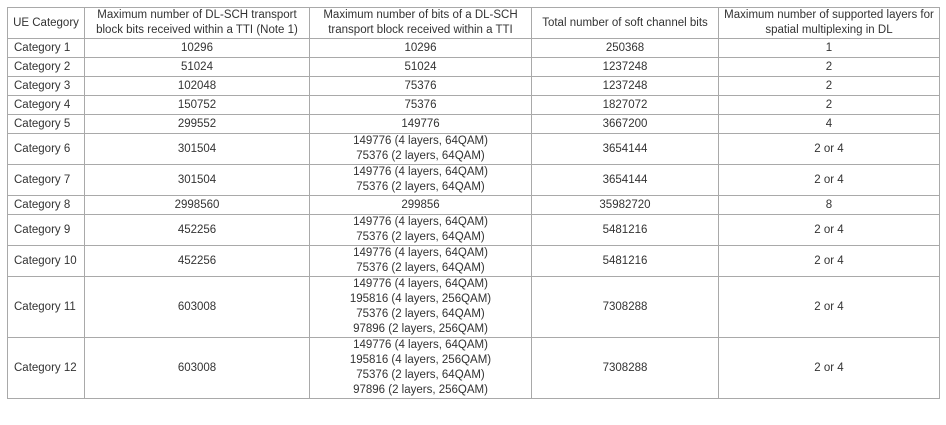 This screenshot has height=425, width=946. Describe the element at coordinates (197, 48) in the screenshot. I see `cell-max-tb-bits-tti: 10296` at that location.